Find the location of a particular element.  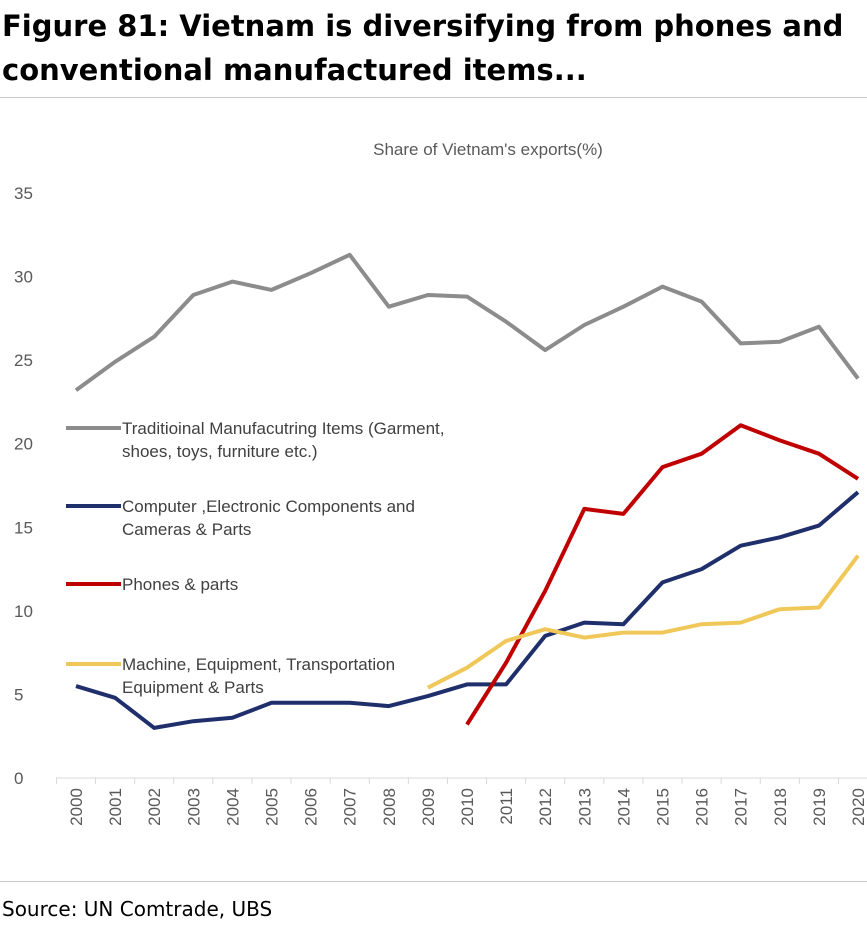

bottom-divider is located at coordinates (433, 881).